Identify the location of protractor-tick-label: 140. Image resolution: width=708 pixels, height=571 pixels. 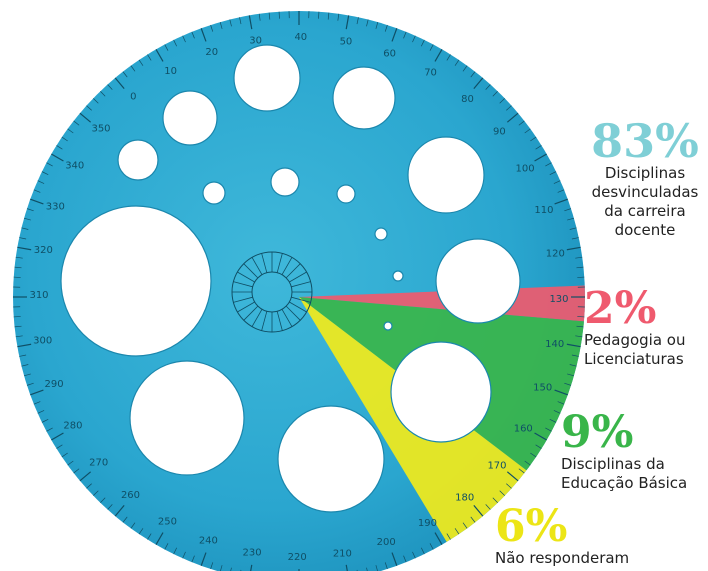
(554, 344).